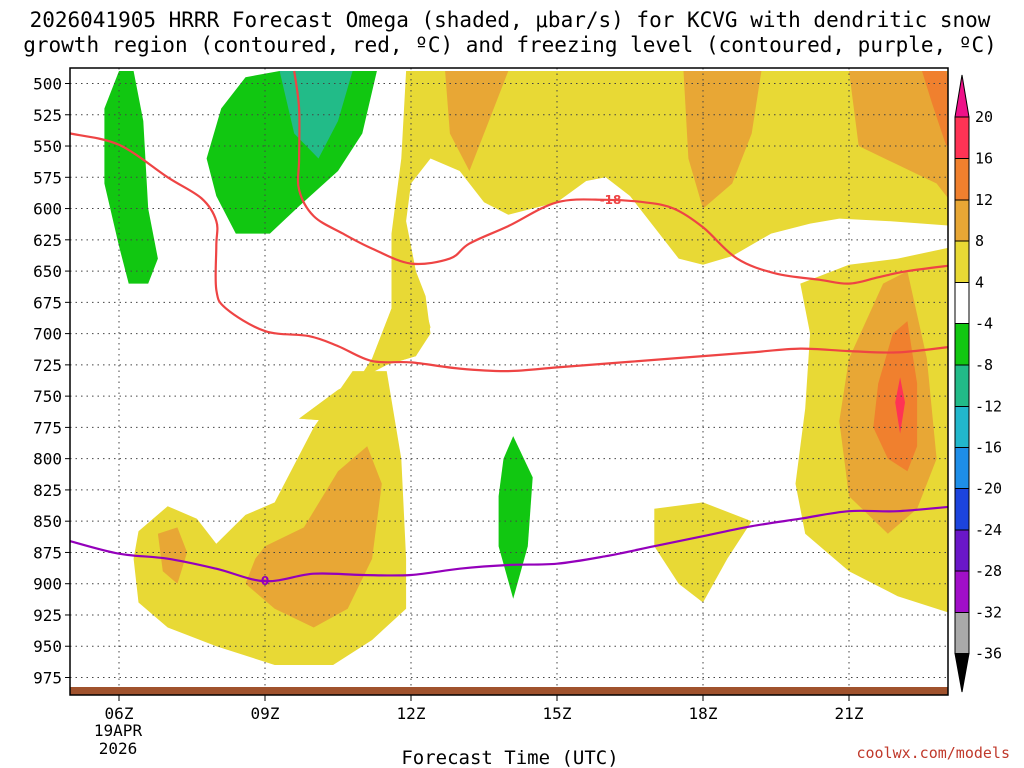 The height and width of the screenshot is (768, 1024). I want to click on y-tick-label-900: 900, so click(47, 584).